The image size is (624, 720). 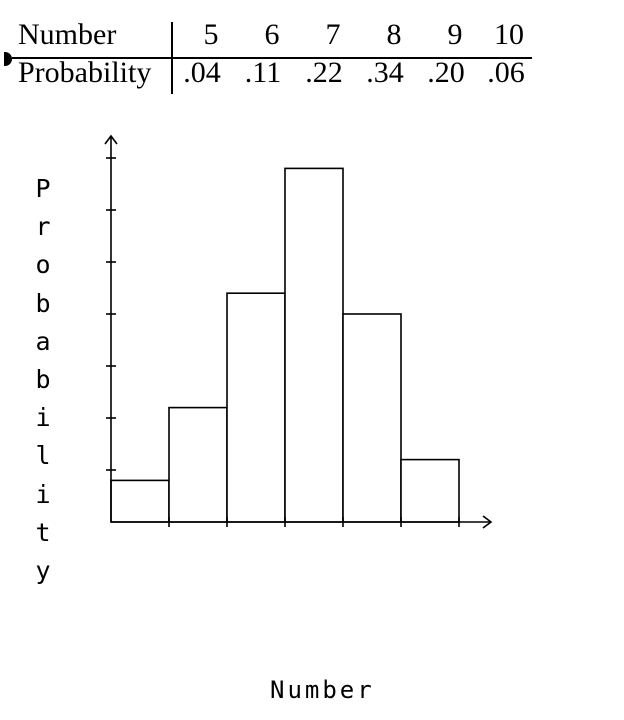 What do you see at coordinates (8, 59) in the screenshot?
I see `item-marker` at bounding box center [8, 59].